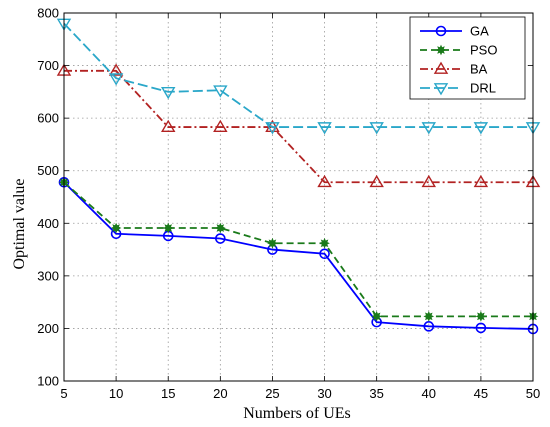  Describe the element at coordinates (168, 393) in the screenshot. I see `x-tick-label: 15` at that location.